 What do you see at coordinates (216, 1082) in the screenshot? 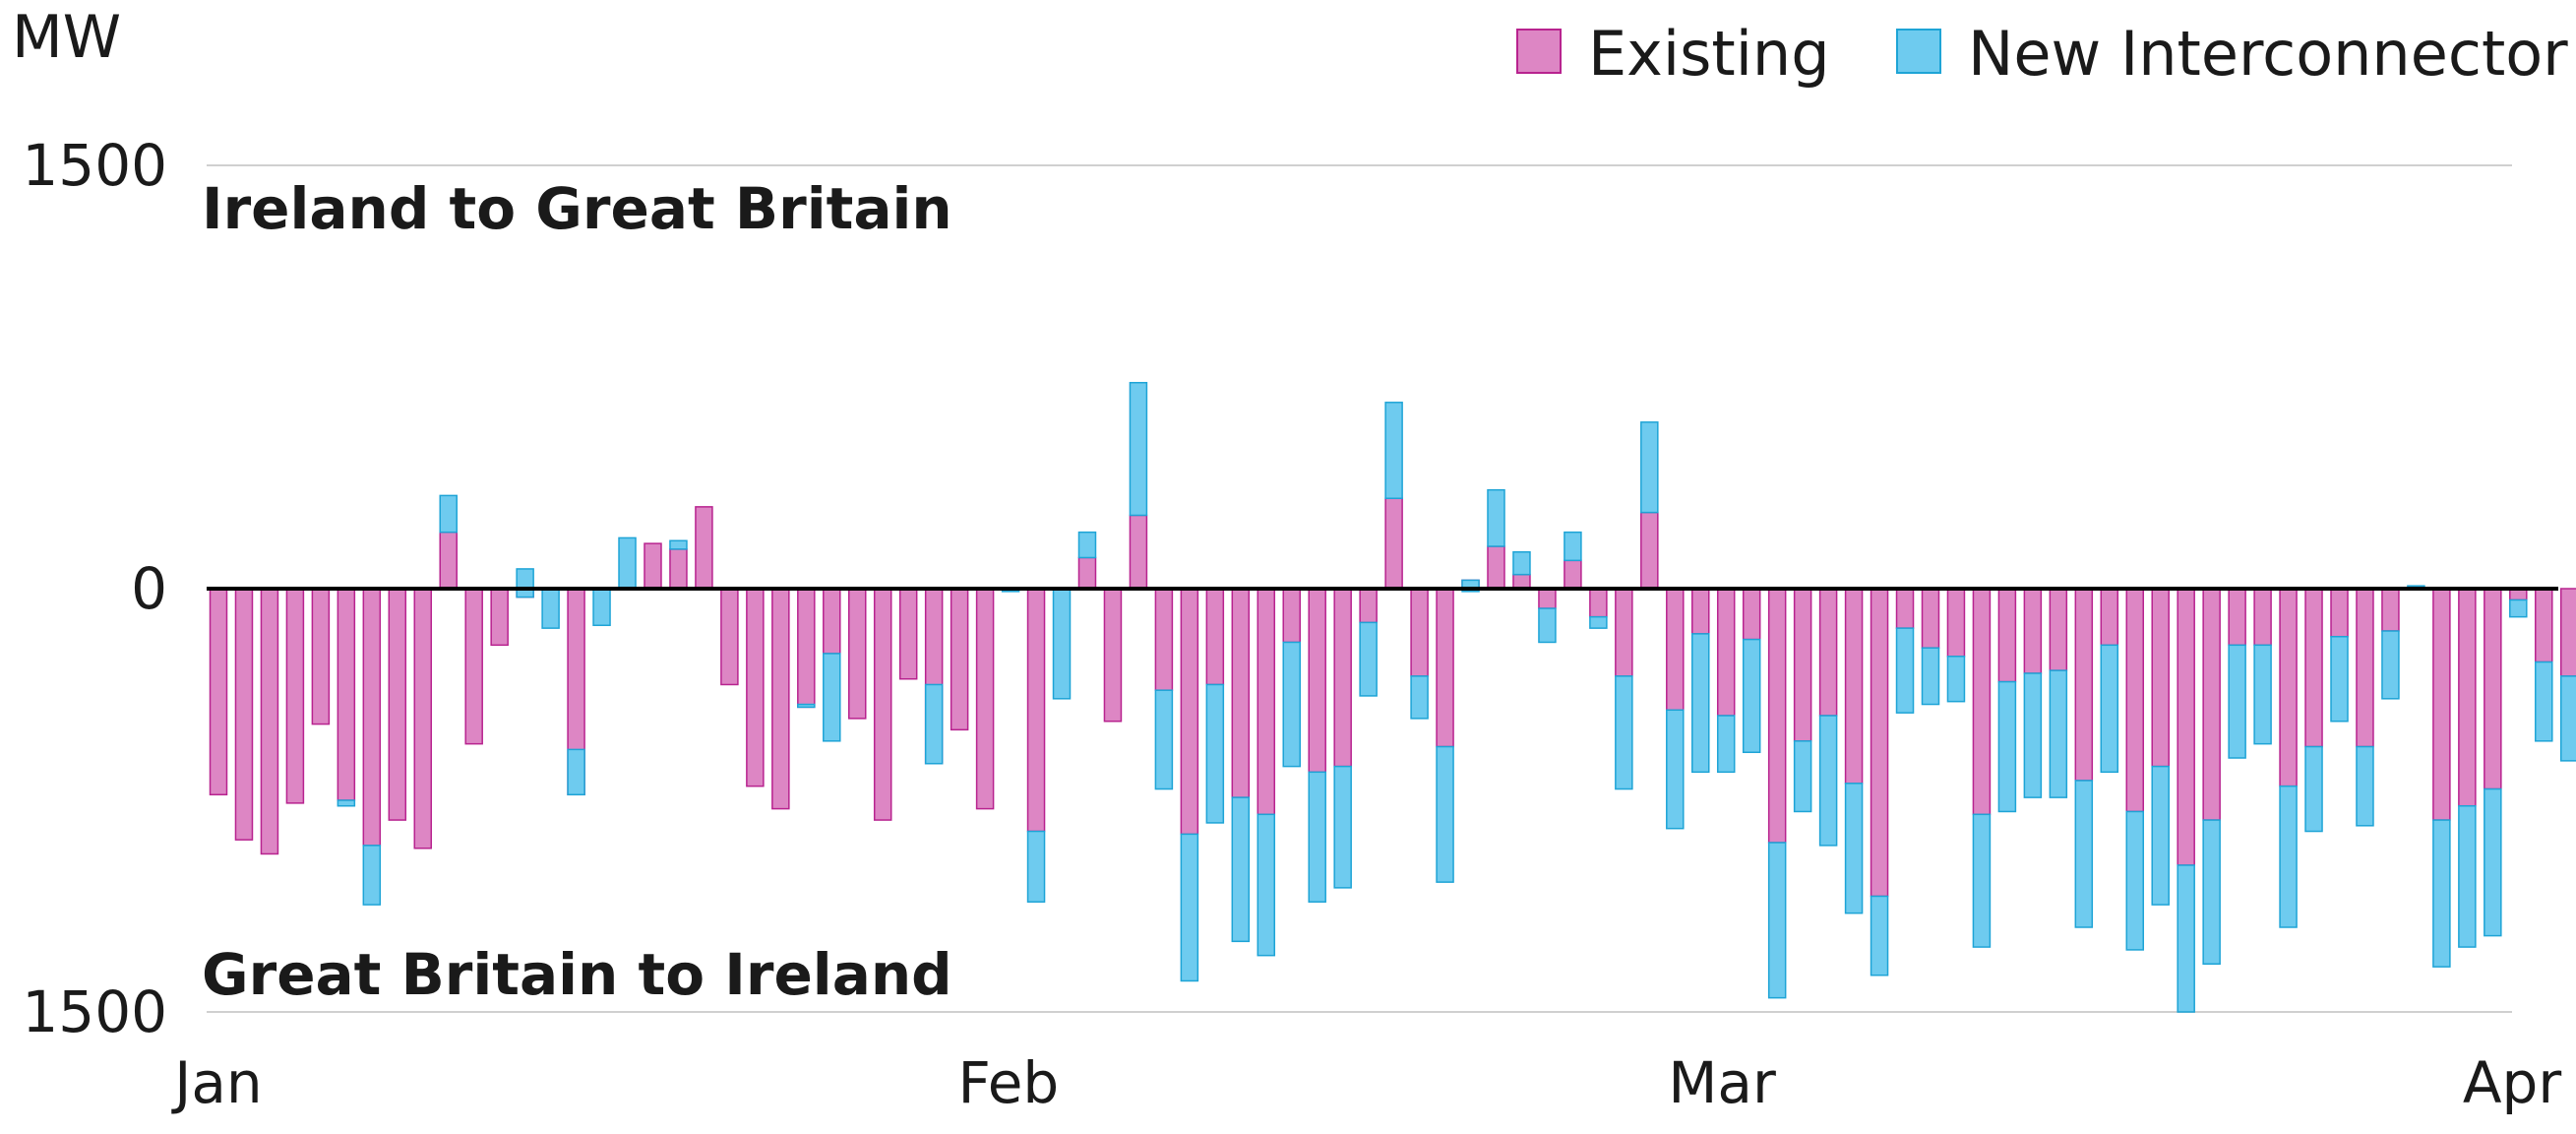
I see `x-tick-label: Jan` at bounding box center [216, 1082].